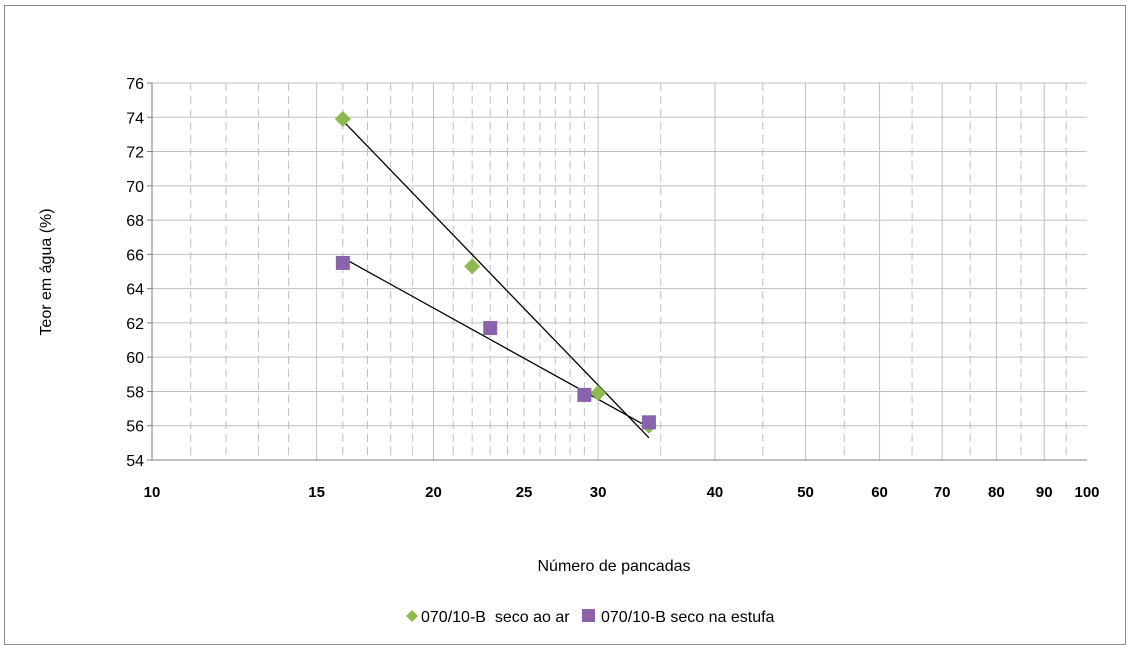 The width and height of the screenshot is (1131, 650). I want to click on x-tick-label: 50, so click(805, 492).